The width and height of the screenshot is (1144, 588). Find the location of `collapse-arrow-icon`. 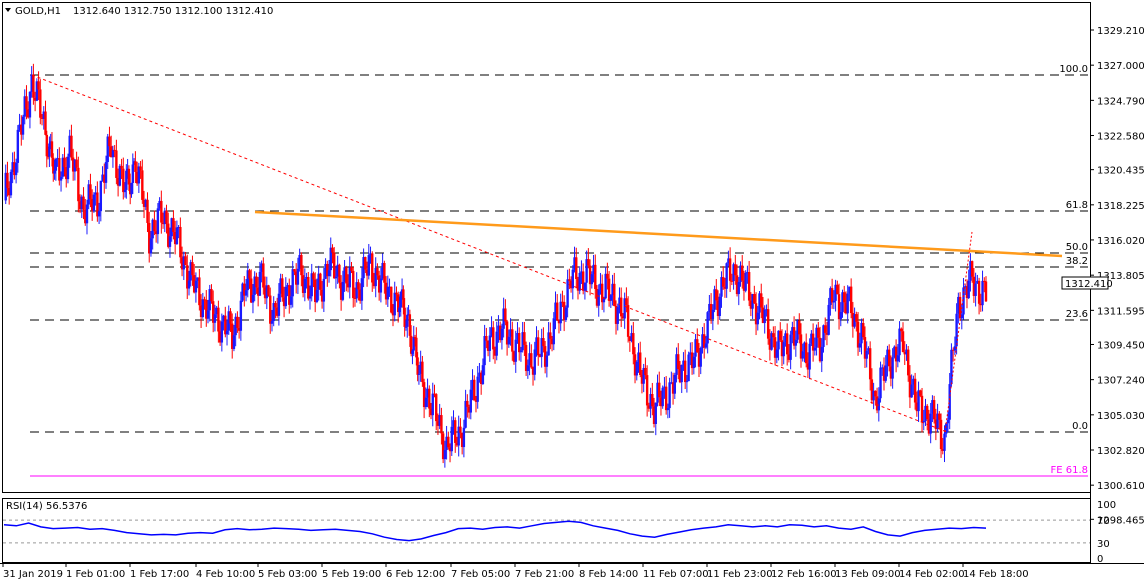

collapse-arrow-icon is located at coordinates (8, 10).